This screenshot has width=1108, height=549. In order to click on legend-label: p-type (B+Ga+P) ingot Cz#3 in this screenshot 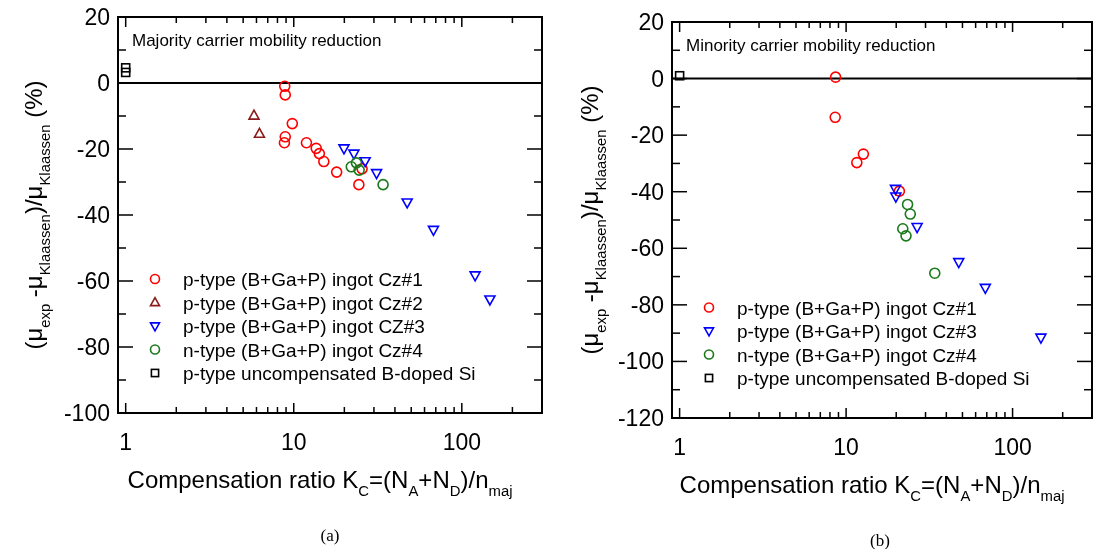, I will do `click(857, 331)`.